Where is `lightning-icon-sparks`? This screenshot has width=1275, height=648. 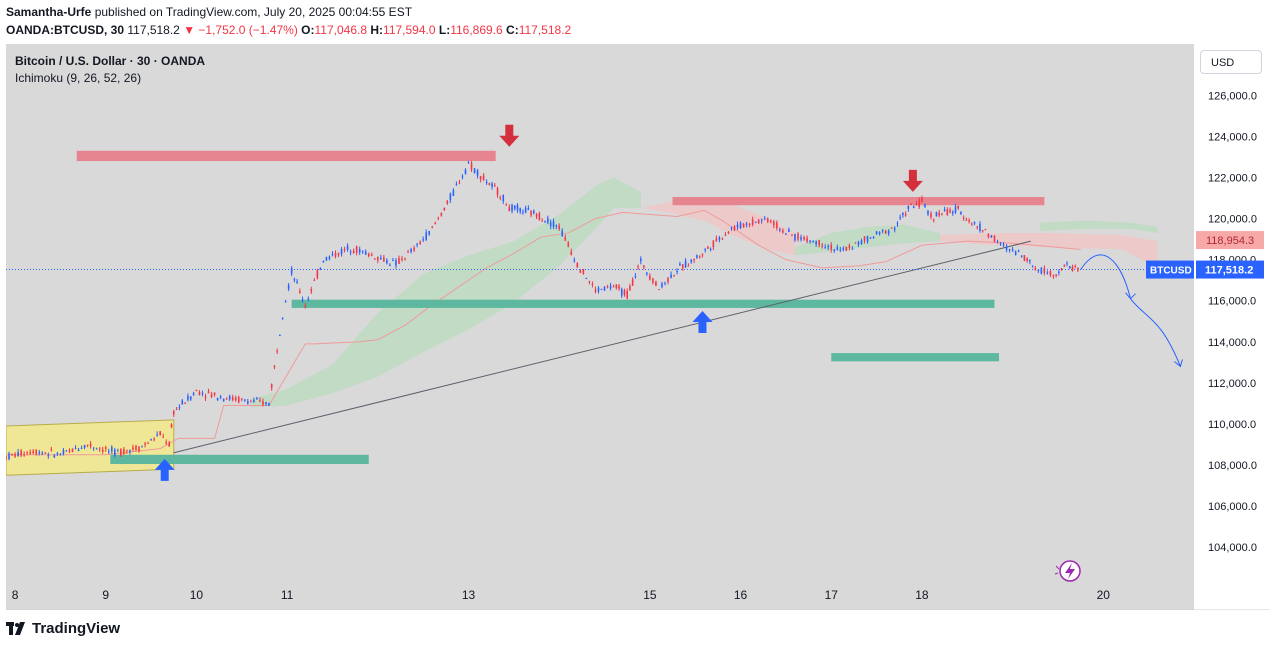 lightning-icon-sparks is located at coordinates (1057, 570).